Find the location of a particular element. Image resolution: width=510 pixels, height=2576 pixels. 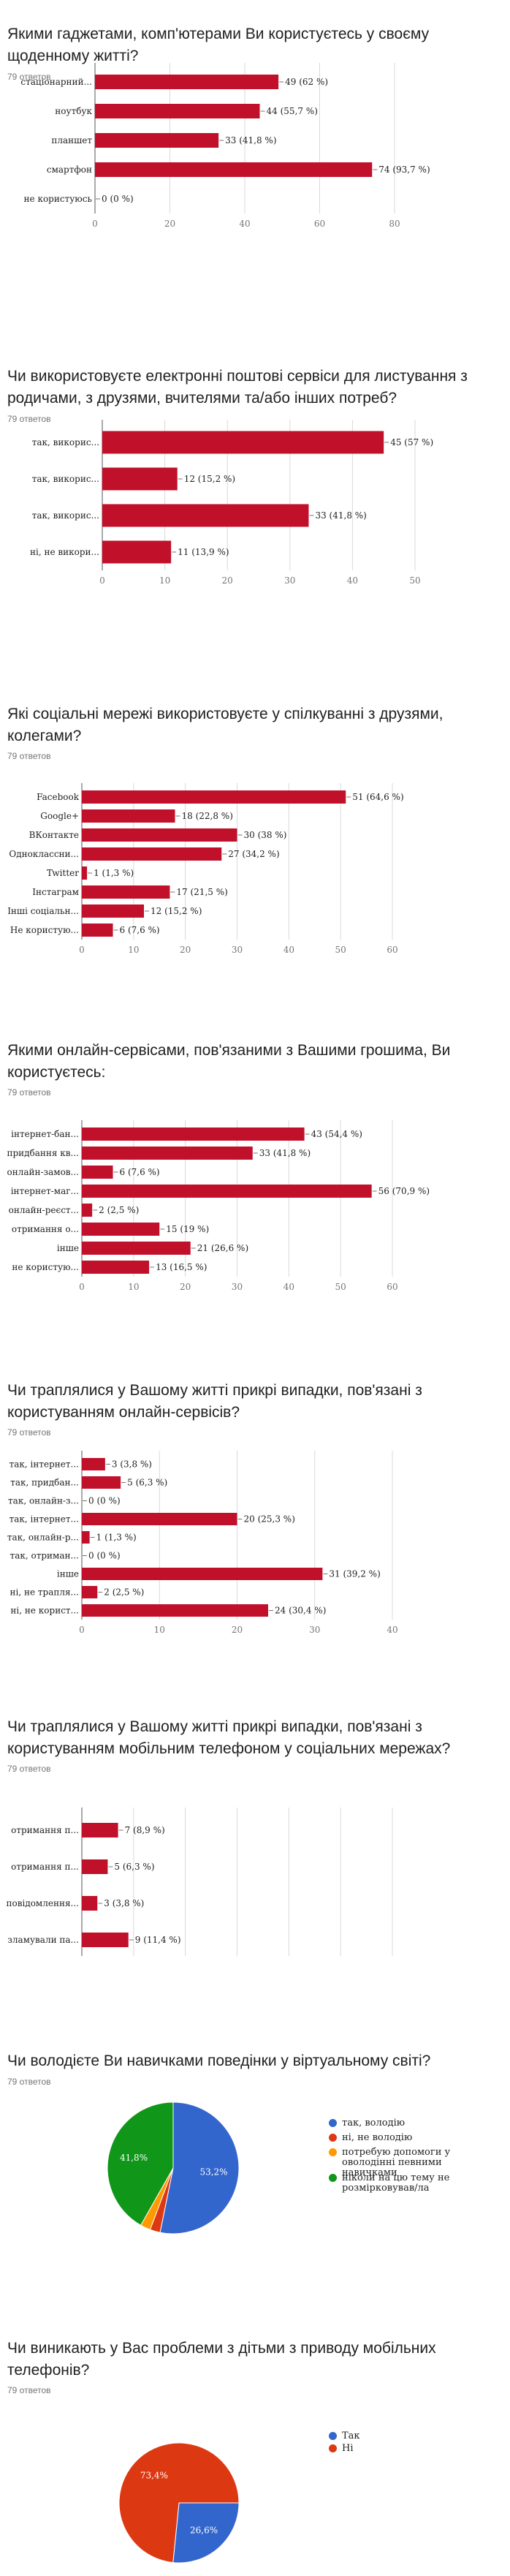

legend-label: ніколи на цю тему не розмірковував/ла is located at coordinates (396, 2183).